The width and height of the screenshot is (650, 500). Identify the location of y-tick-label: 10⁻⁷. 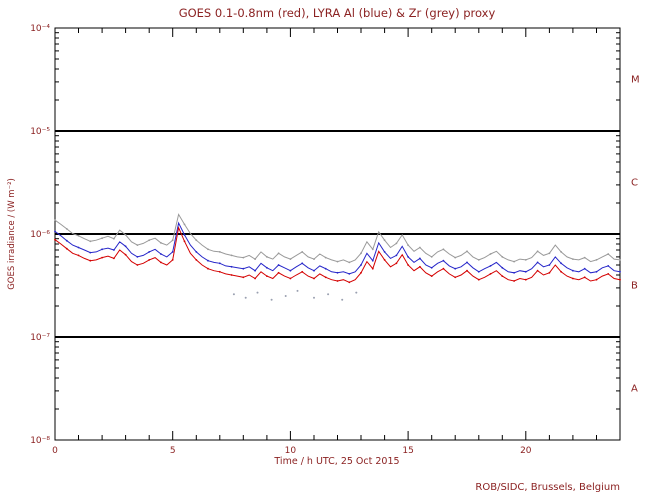
(40, 338).